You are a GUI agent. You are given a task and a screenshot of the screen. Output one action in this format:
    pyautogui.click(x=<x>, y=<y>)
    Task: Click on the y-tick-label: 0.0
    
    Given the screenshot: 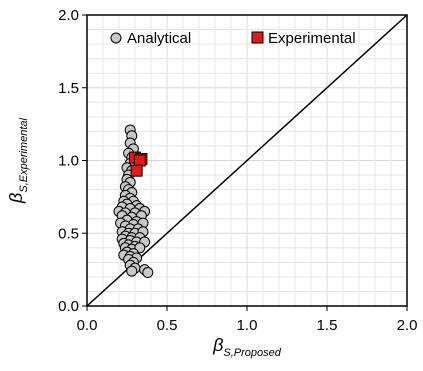 What is the action you would take?
    pyautogui.click(x=68, y=306)
    